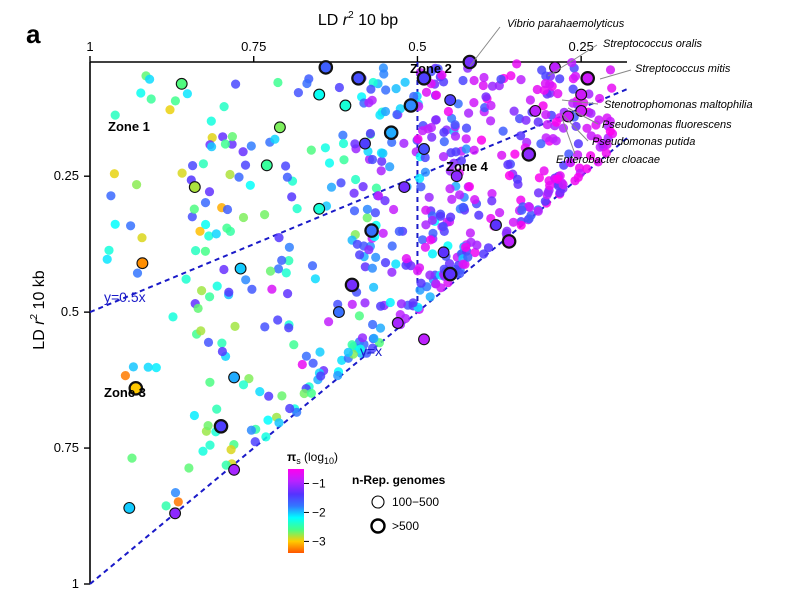 This screenshot has width=794, height=612. I want to click on x-tick-label: 0.5, so click(417, 46).